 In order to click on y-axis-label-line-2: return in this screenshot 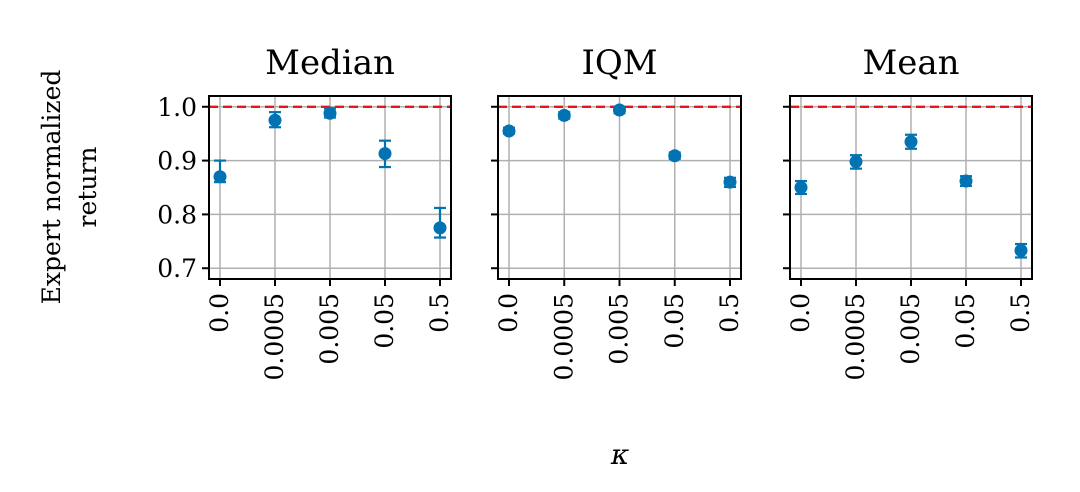, I will do `click(87, 187)`.